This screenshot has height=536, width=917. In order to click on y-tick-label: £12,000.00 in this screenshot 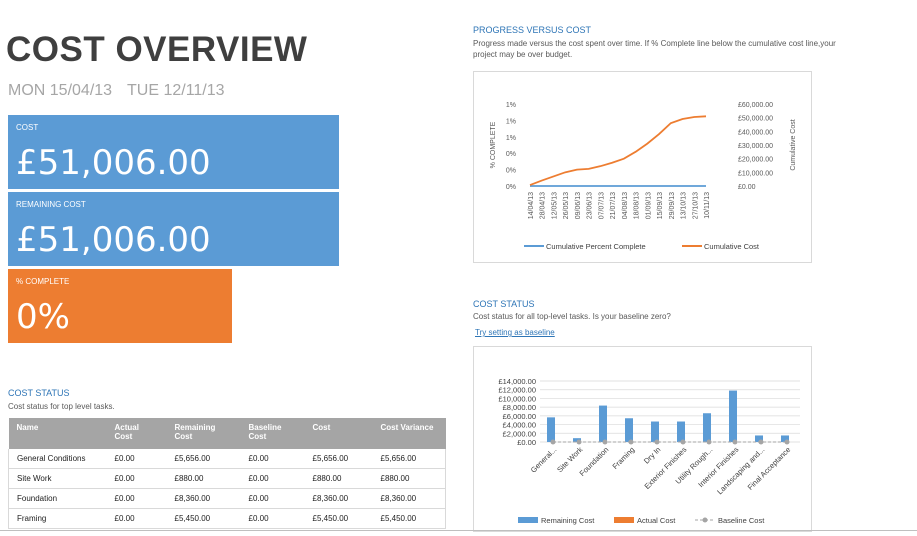, I will do `click(517, 390)`.